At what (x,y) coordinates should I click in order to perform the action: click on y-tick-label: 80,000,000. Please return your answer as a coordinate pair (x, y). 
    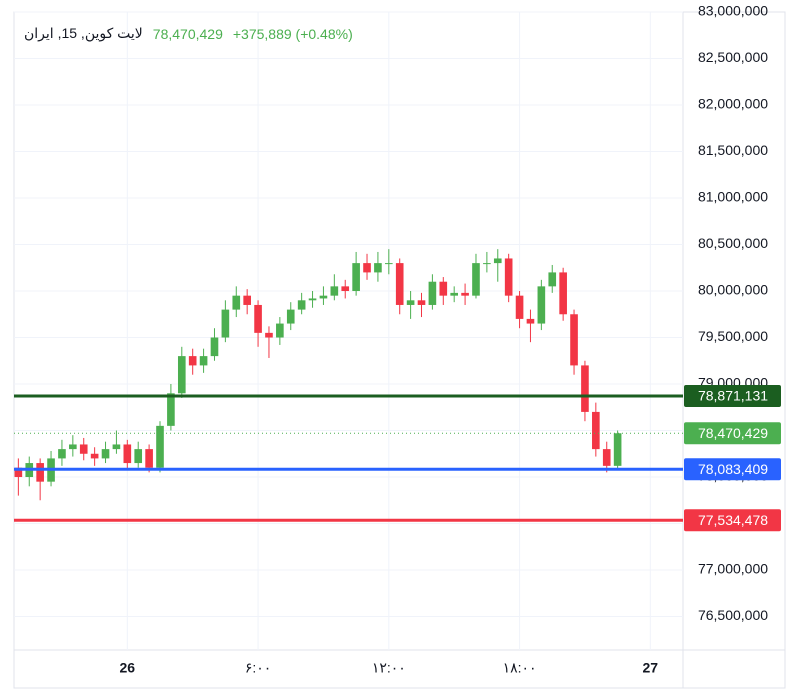
    Looking at the image, I should click on (733, 290).